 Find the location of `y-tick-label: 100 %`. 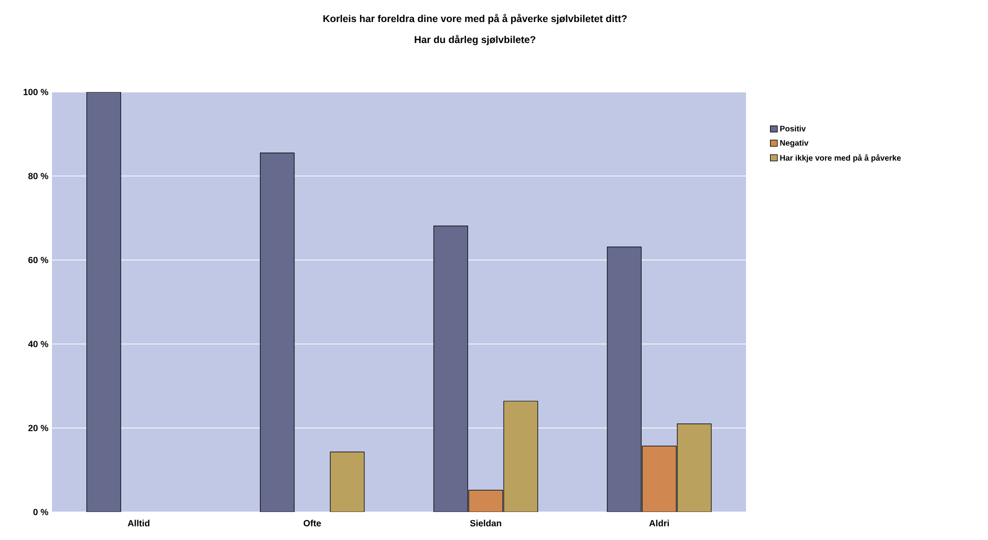

y-tick-label: 100 % is located at coordinates (36, 92).